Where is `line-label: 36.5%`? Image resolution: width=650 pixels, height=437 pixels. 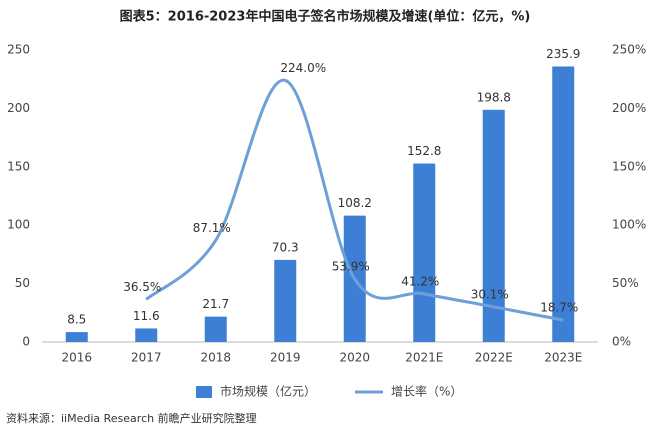 line-label: 36.5% is located at coordinates (142, 287).